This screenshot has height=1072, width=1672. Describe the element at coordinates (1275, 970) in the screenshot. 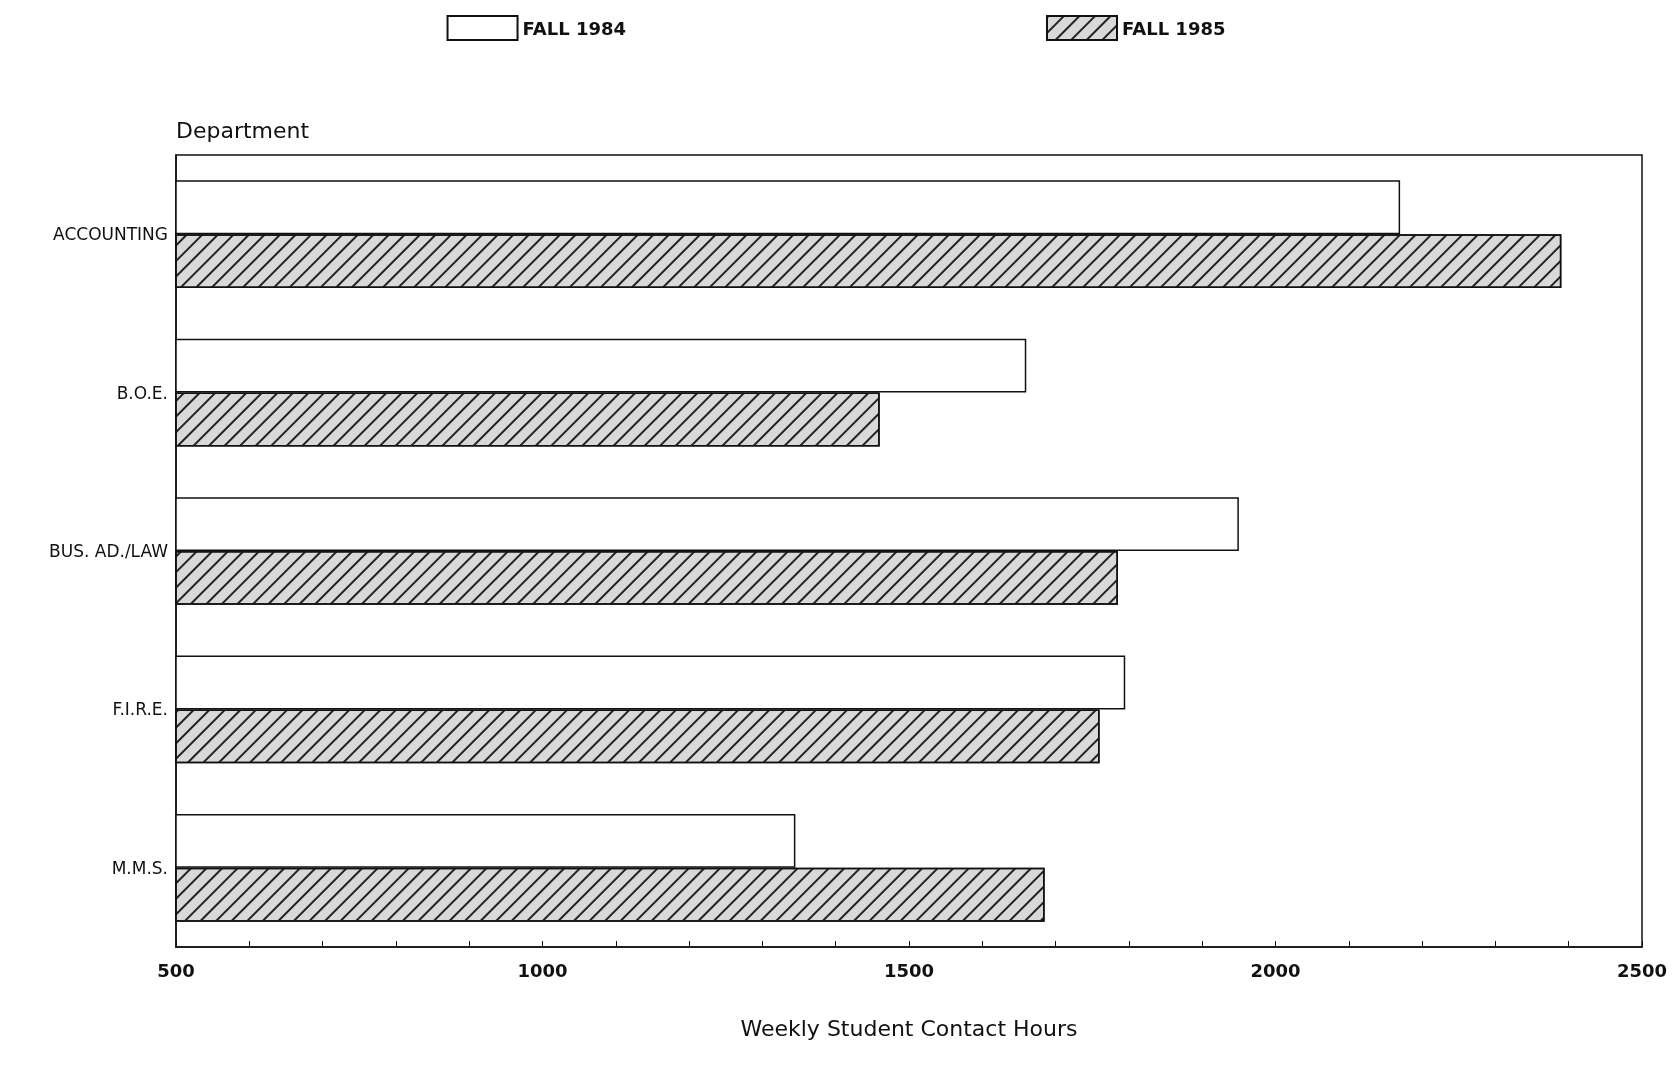

I see `x-tick-label: 2000` at that location.